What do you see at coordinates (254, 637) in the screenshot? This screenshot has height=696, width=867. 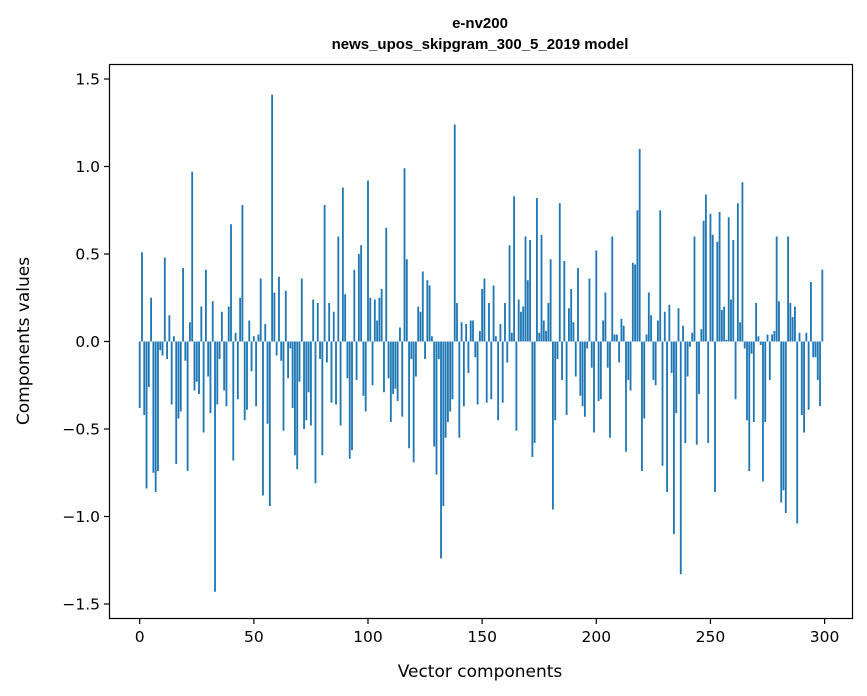 I see `x-tick-label: 50` at bounding box center [254, 637].